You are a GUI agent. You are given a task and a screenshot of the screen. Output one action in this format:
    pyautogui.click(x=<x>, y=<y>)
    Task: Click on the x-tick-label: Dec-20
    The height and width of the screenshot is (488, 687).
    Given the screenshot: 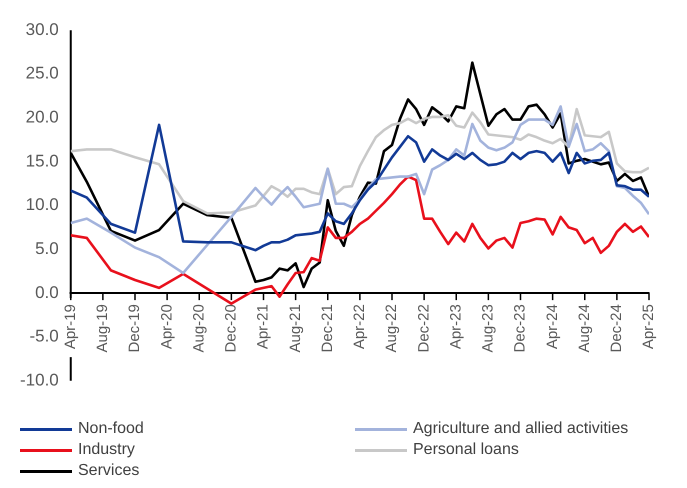 What is the action you would take?
    pyautogui.click(x=231, y=328)
    